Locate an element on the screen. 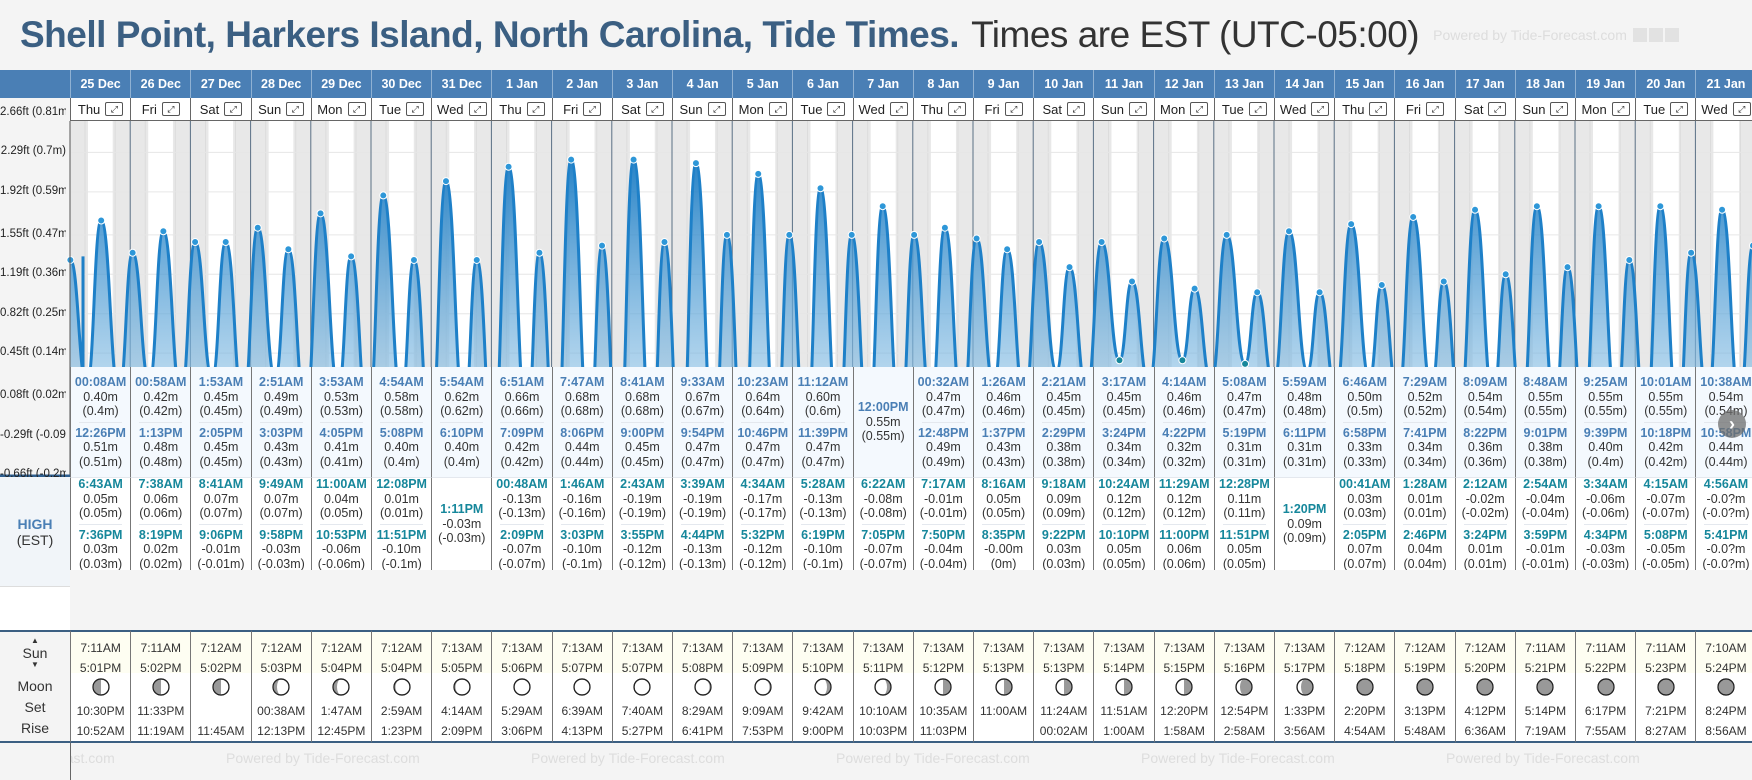  low-tide-height: -0.17m is located at coordinates (763, 498).